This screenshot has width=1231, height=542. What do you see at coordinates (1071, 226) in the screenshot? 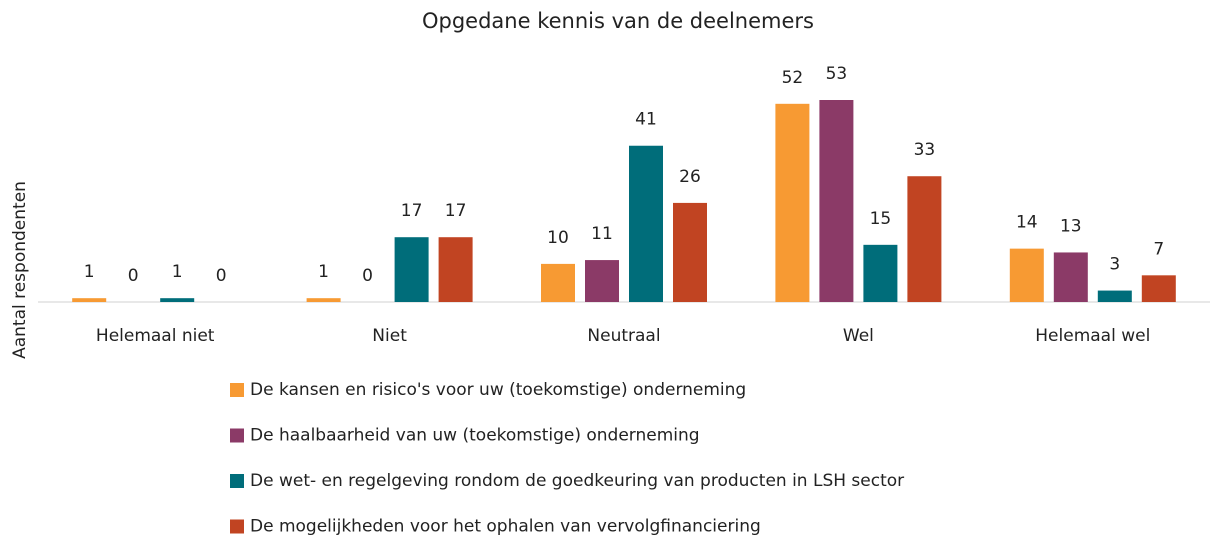
I see `data-label: 13` at bounding box center [1071, 226].